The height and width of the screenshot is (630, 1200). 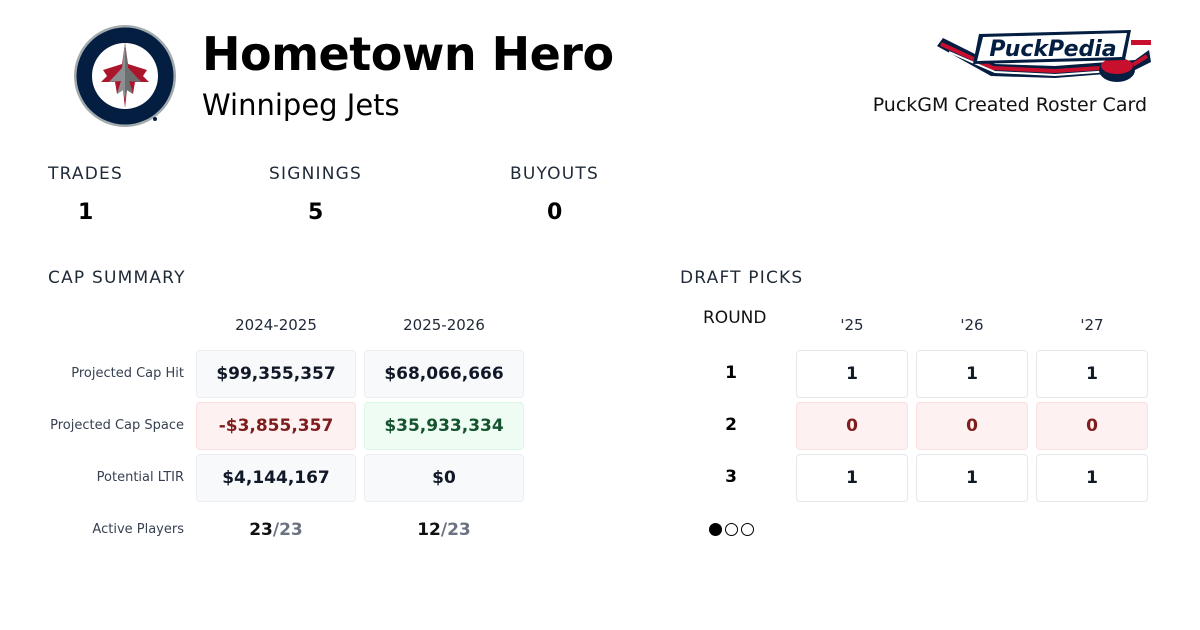 What do you see at coordinates (125, 76) in the screenshot?
I see `winnipeg-jets-logo-icon` at bounding box center [125, 76].